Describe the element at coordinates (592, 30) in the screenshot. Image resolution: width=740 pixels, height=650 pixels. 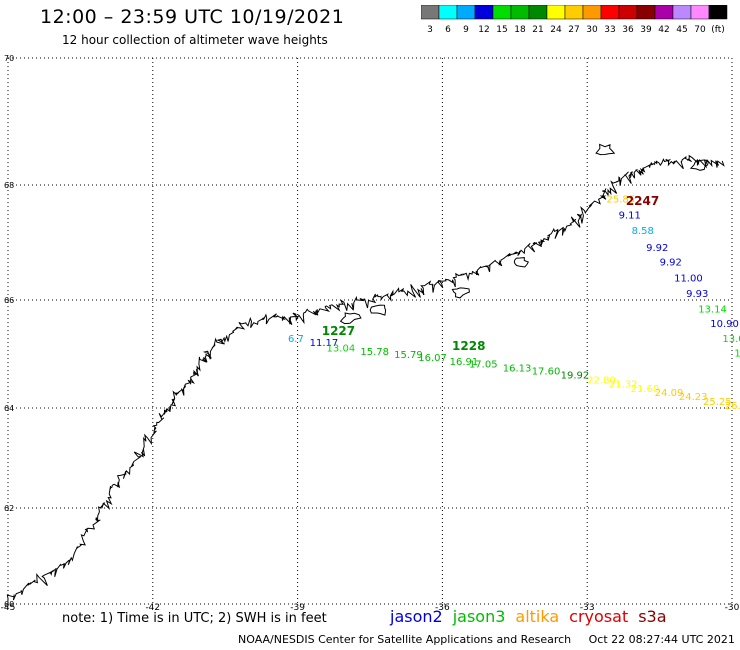
I see `color-scale-label: 30` at that location.